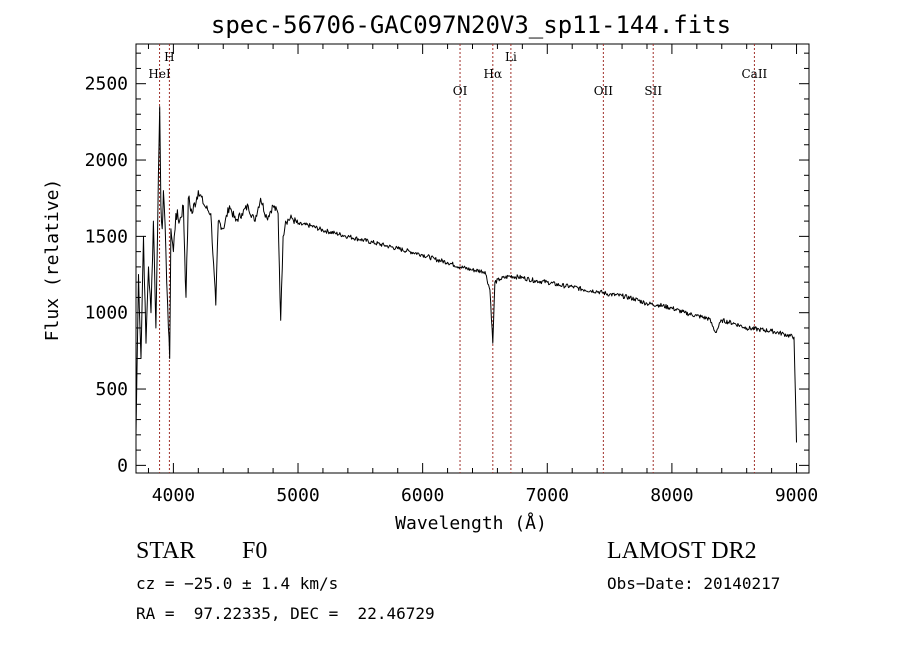  I want to click on y-tick-label: 2500, so click(106, 84).